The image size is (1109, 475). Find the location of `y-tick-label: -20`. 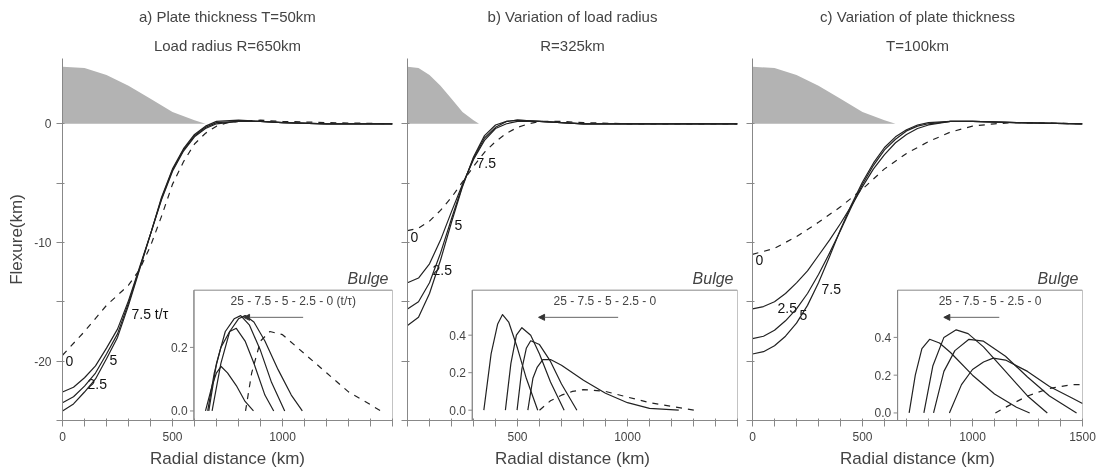

y-tick-label: -20 is located at coordinates (43, 361).